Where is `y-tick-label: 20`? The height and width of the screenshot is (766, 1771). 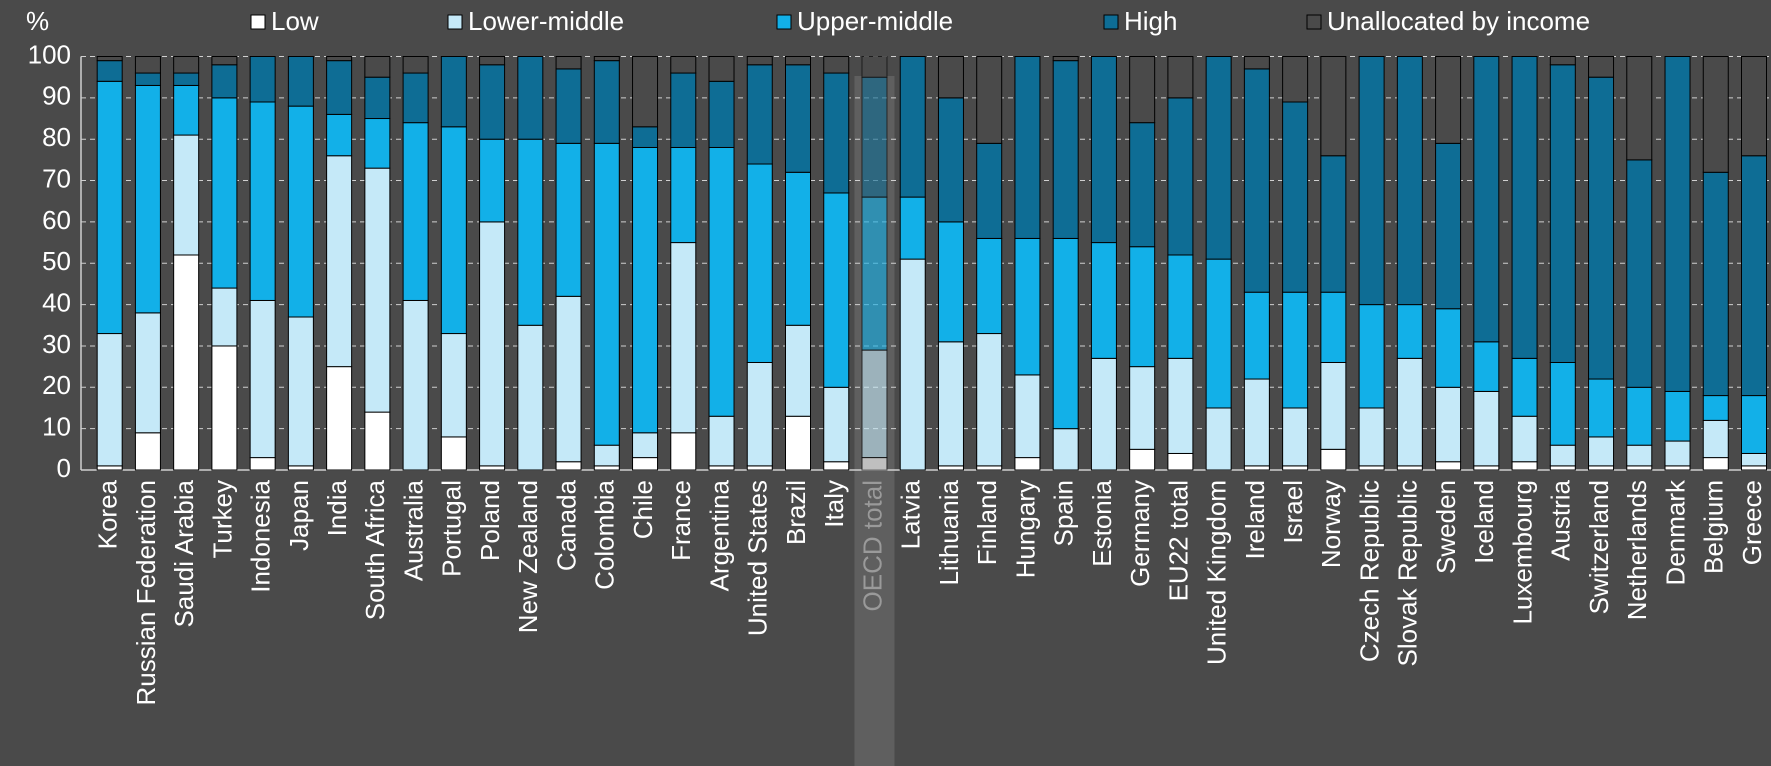
y-tick-label: 20 is located at coordinates (56, 385).